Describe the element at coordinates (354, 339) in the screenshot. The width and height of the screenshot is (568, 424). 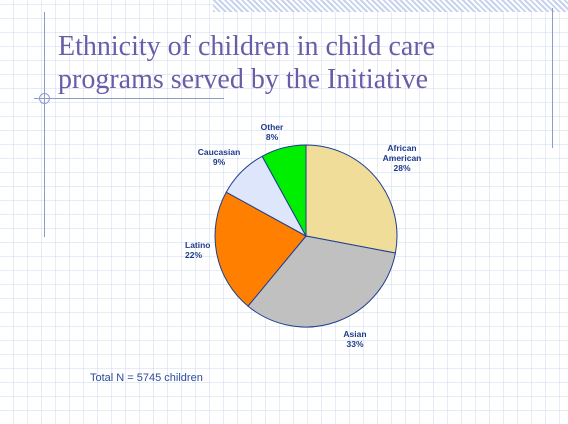
I see `pie-label-asian: Asian 33%` at that location.